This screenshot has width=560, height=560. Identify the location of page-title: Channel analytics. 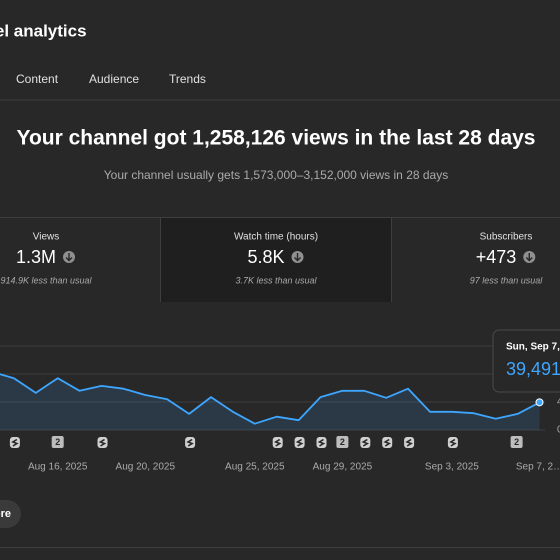
(43, 30).